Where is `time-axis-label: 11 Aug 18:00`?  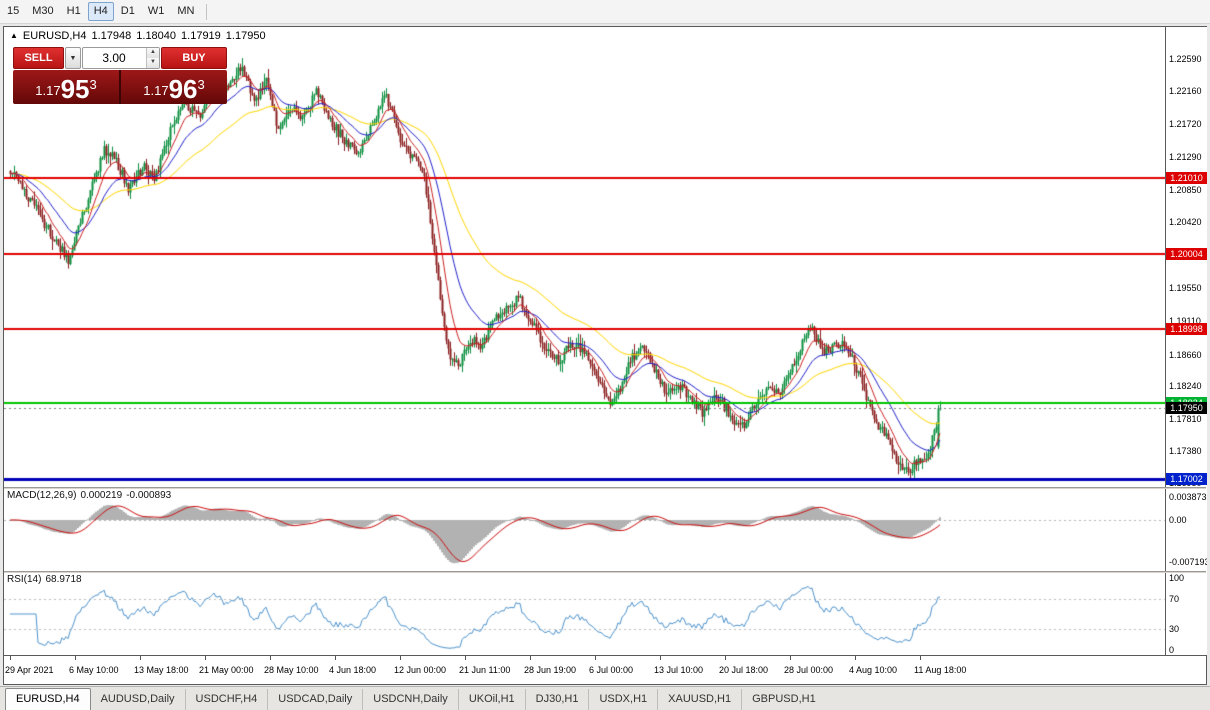
time-axis-label: 11 Aug 18:00 is located at coordinates (940, 670).